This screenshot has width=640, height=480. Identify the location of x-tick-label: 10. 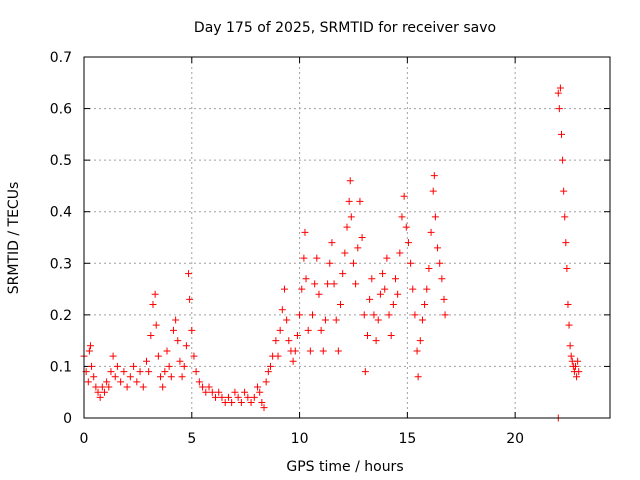
(300, 439).